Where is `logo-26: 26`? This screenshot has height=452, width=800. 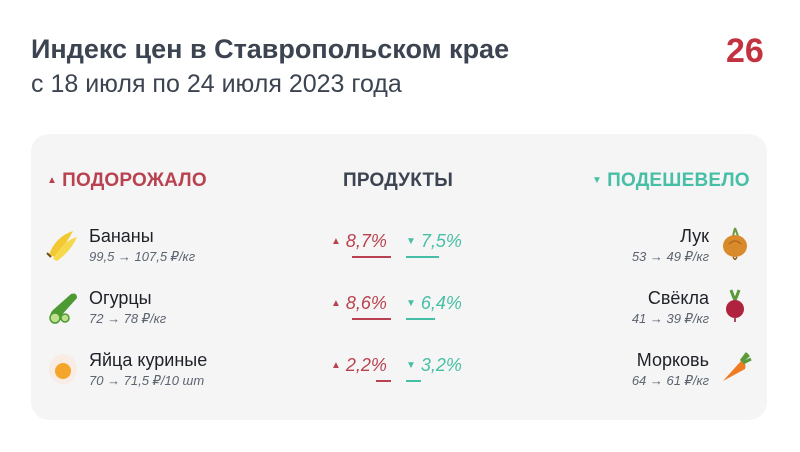
logo-26: 26 is located at coordinates (745, 51).